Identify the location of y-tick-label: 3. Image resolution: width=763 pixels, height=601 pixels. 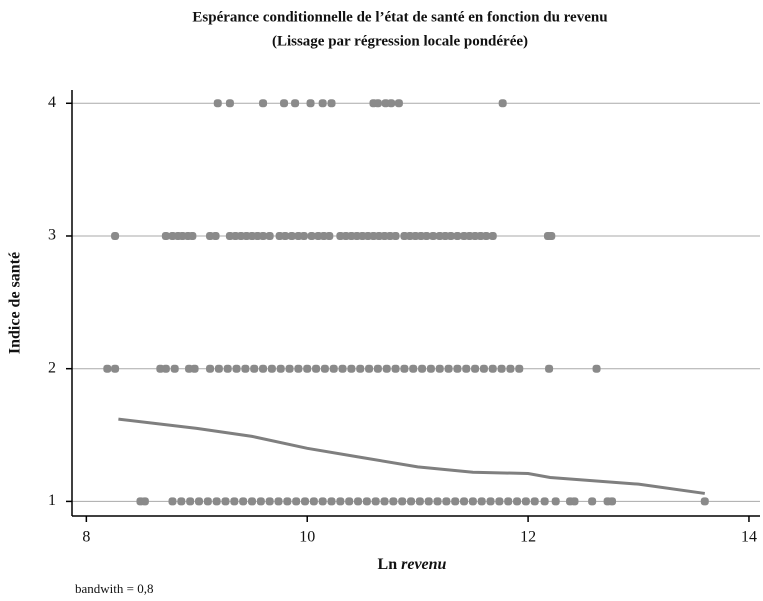
(52, 235).